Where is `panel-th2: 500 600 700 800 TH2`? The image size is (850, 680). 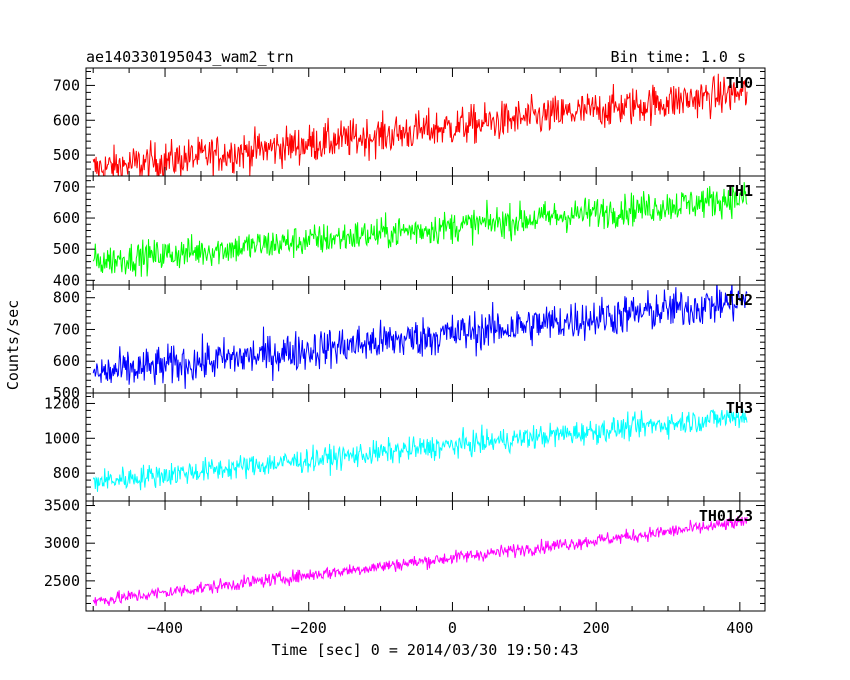 panel-th2: 500 600 700 800 TH2 is located at coordinates (409, 343).